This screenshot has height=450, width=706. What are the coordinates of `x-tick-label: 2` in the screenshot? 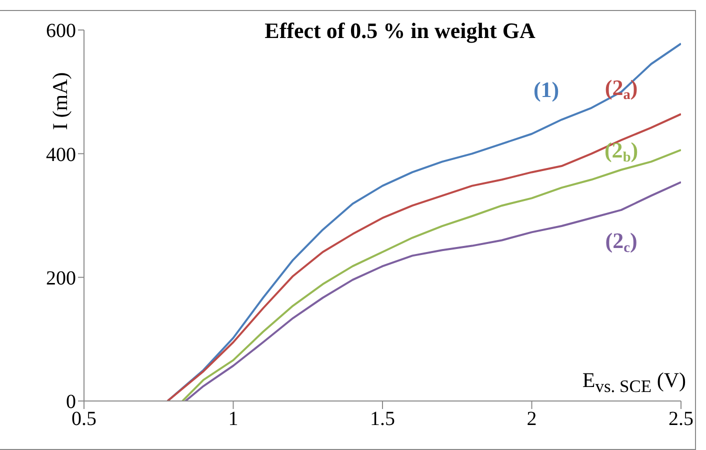 It's located at (531, 419).